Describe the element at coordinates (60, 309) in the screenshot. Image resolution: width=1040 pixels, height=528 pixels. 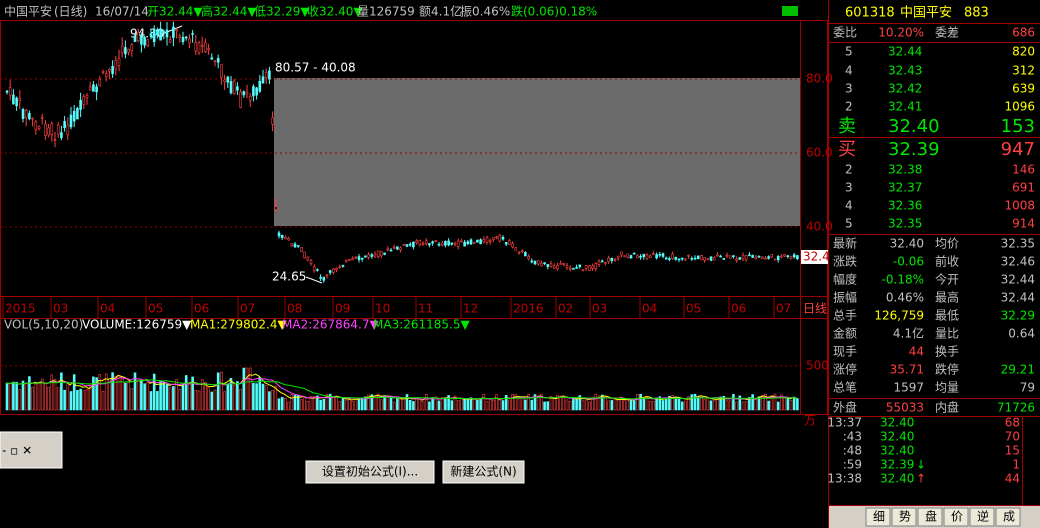
I see `date-label: 03` at that location.